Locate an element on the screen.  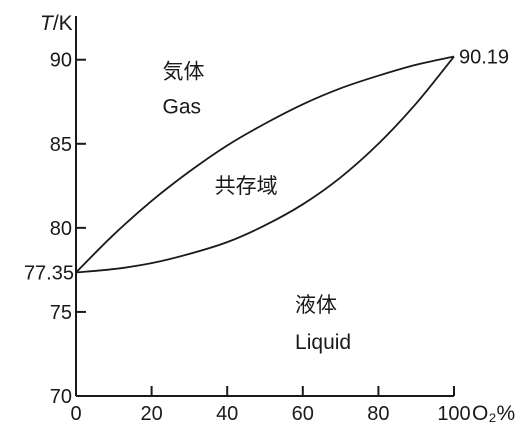
left-point-label: 77.35 is located at coordinates (49, 273).